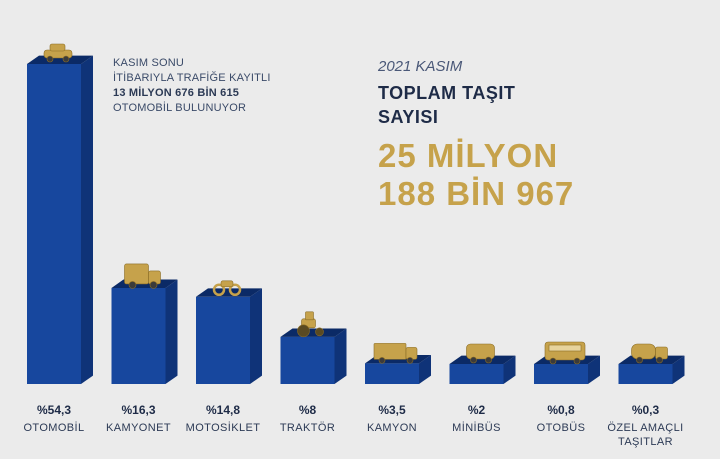 The width and height of the screenshot is (720, 459). What do you see at coordinates (420, 66) in the screenshot?
I see `period-label: 2021 KASIM` at bounding box center [420, 66].